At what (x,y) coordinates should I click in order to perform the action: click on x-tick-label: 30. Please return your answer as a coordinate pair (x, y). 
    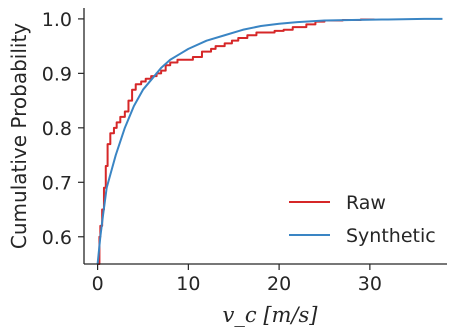
    Looking at the image, I should click on (370, 284).